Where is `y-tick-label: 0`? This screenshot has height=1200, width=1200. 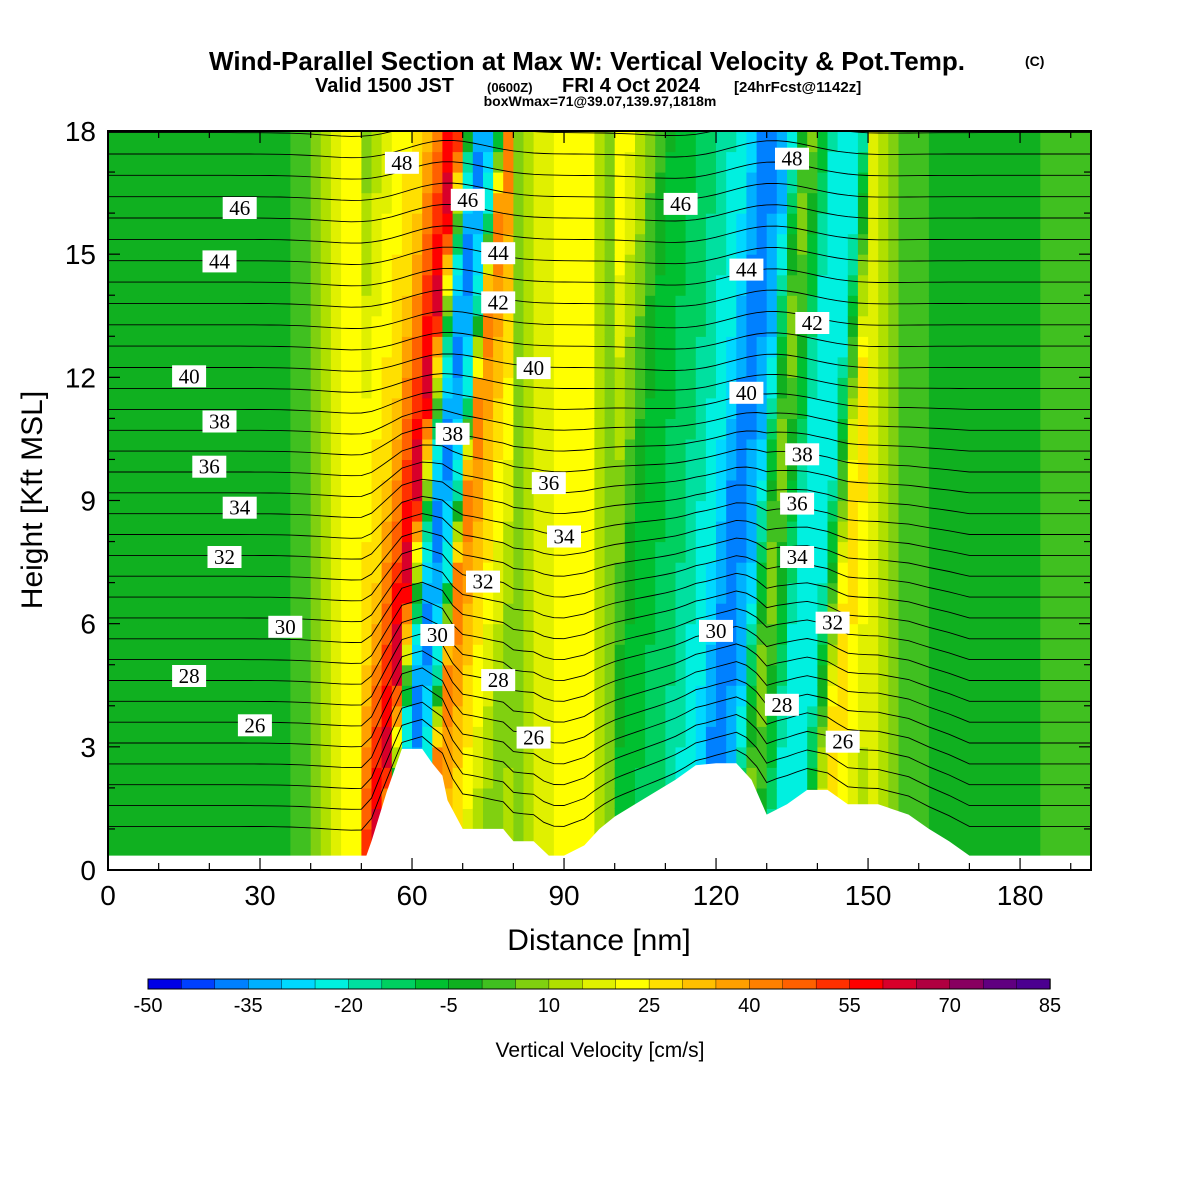 y-tick-label: 0 is located at coordinates (88, 870).